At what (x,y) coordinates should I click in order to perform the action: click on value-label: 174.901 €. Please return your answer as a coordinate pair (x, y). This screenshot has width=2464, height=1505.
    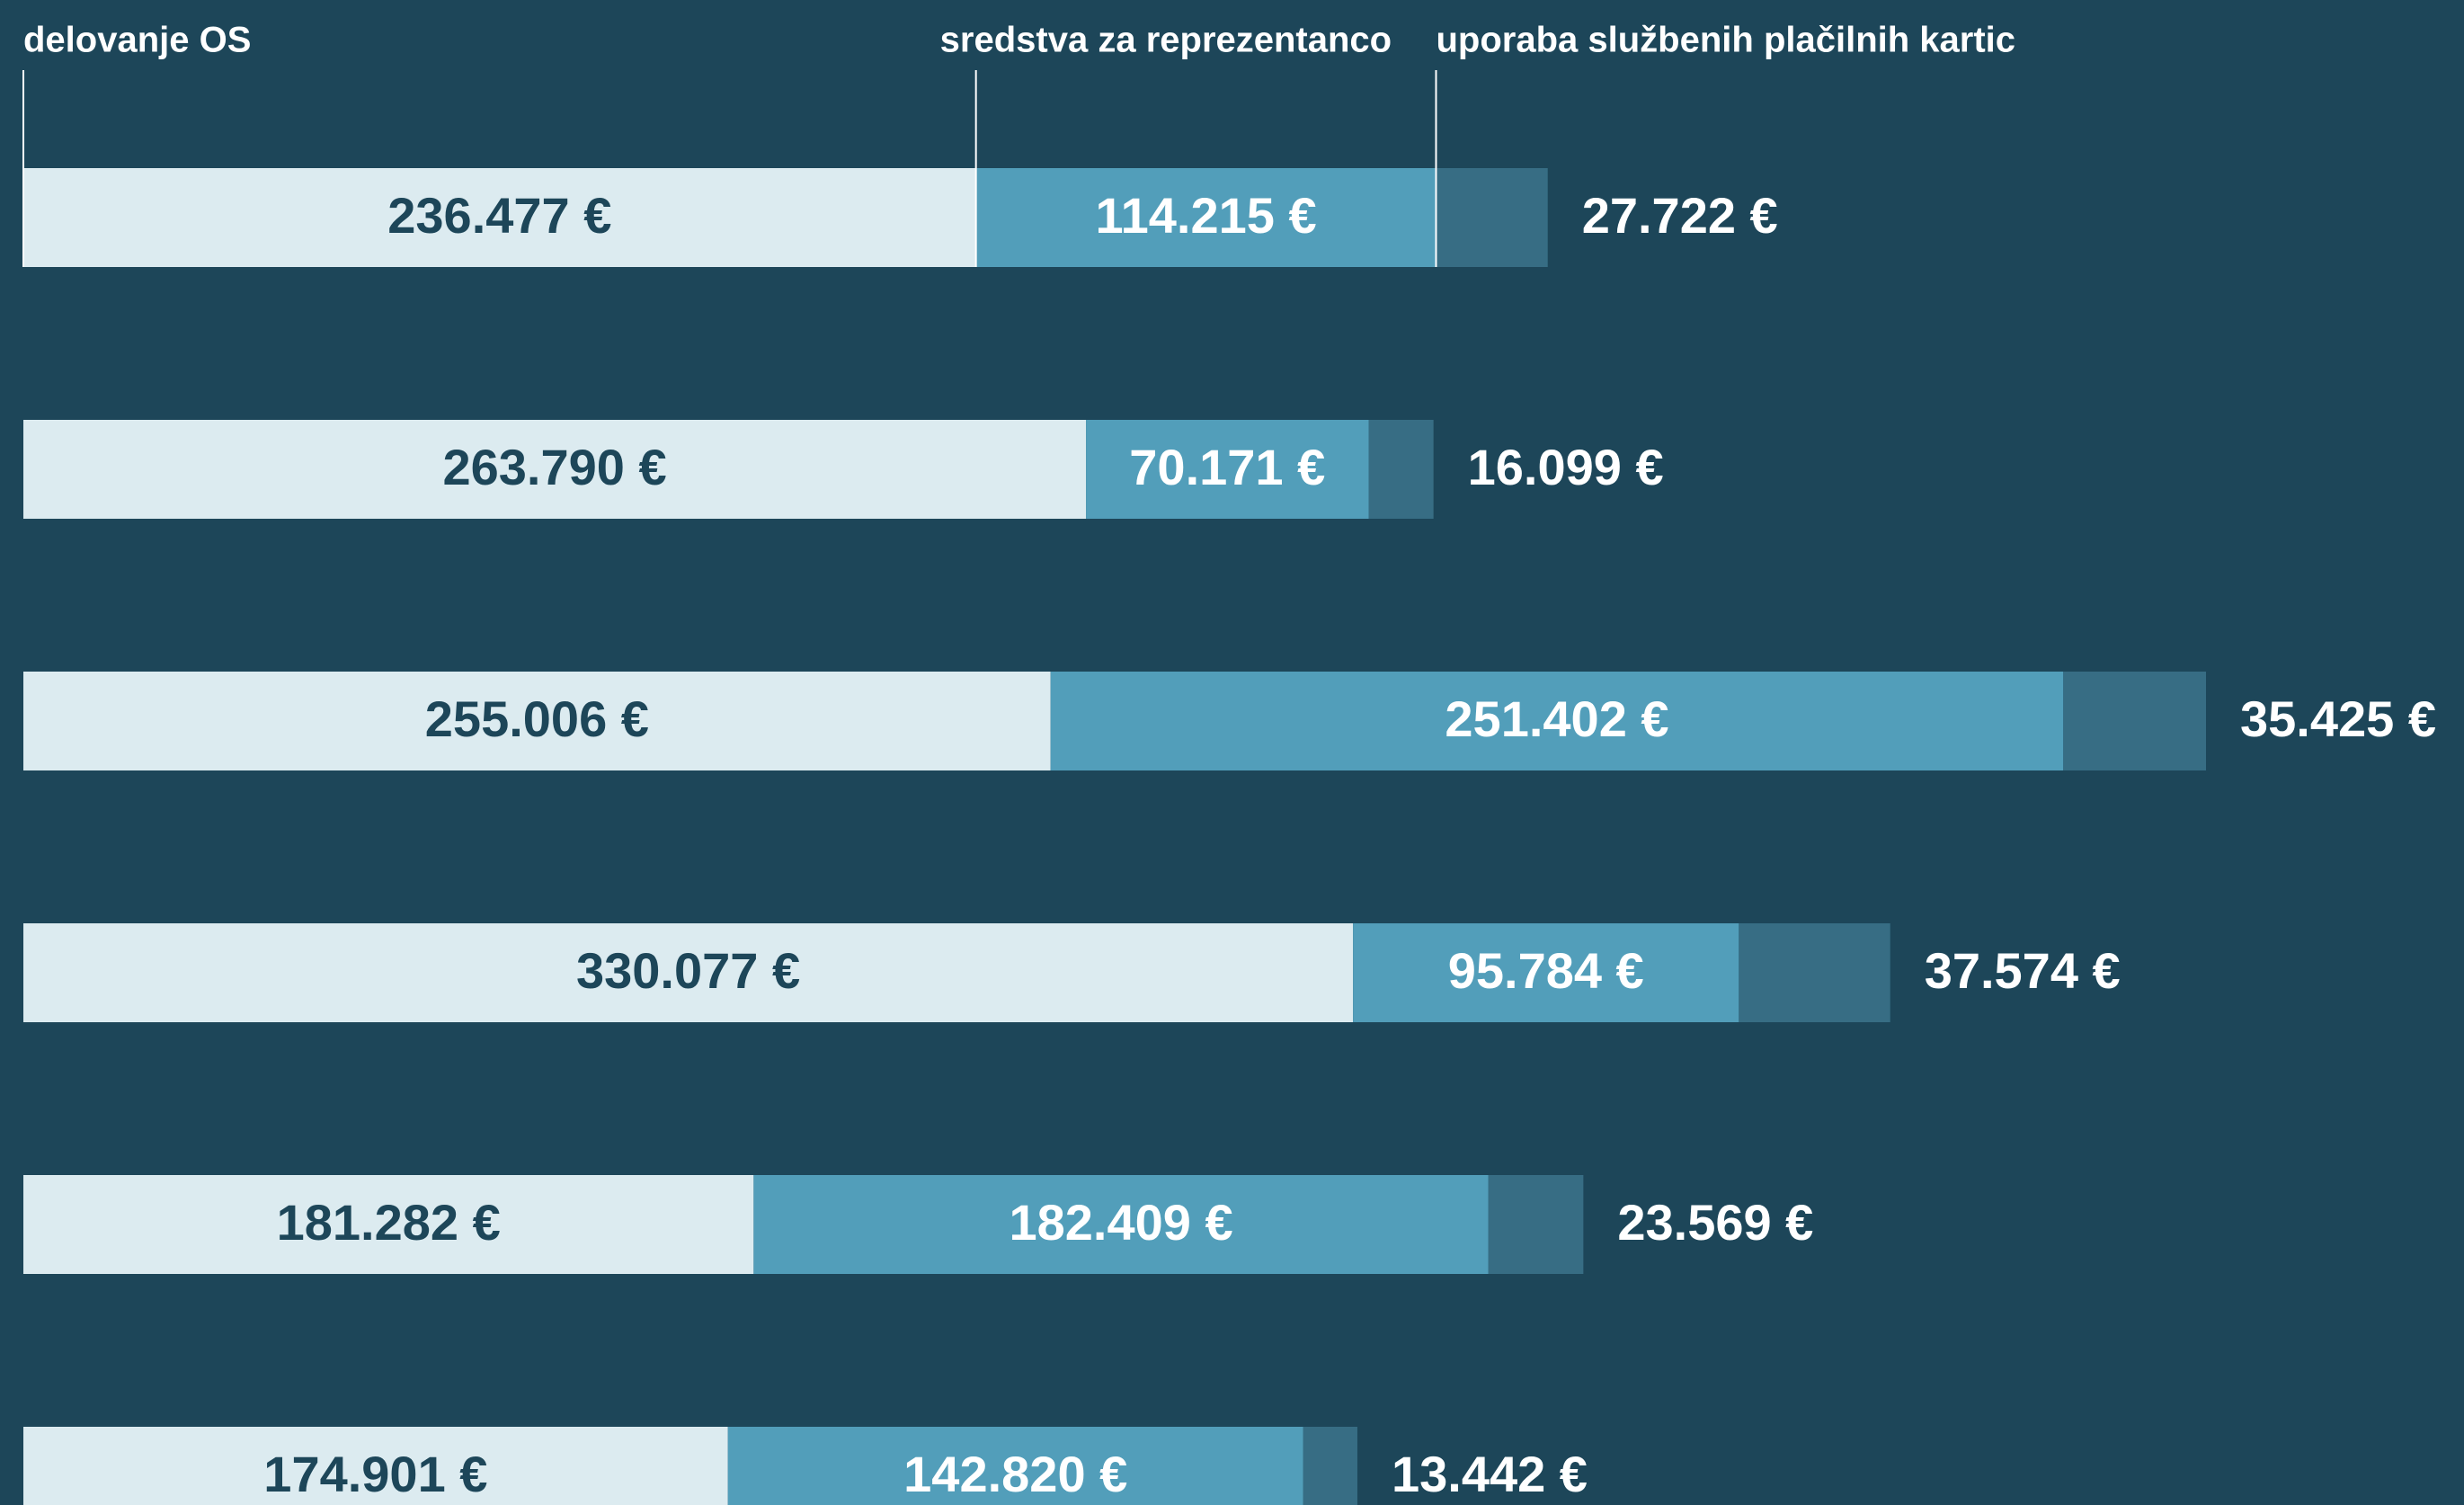
    Looking at the image, I should click on (375, 1474).